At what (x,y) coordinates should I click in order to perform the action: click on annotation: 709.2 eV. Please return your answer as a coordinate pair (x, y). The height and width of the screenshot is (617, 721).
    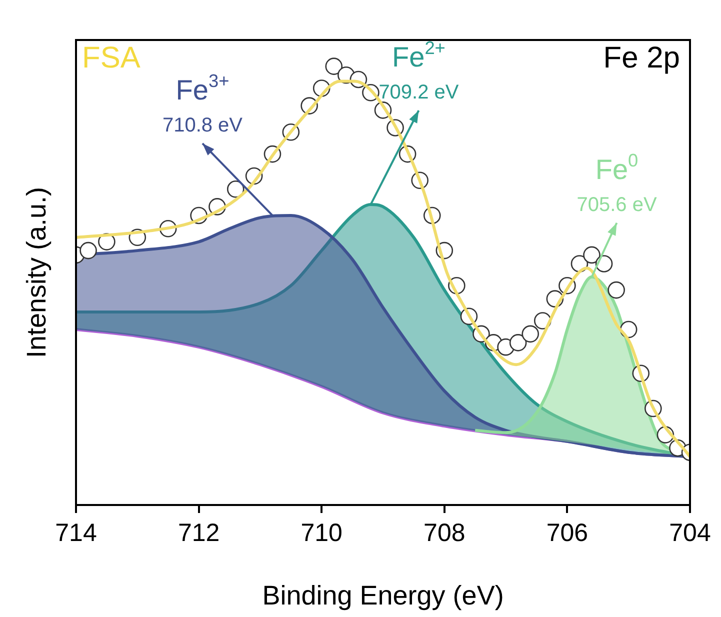
    Looking at the image, I should click on (419, 93).